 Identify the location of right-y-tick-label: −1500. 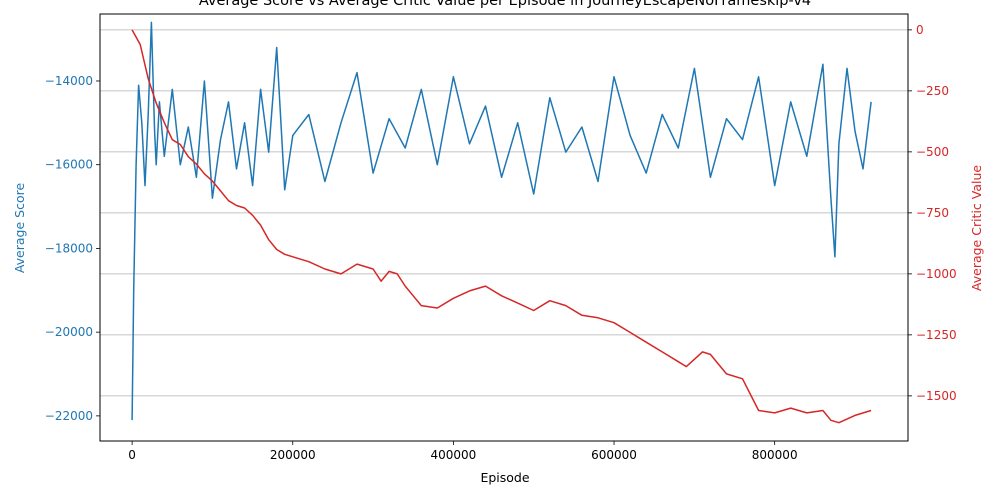
(936, 396).